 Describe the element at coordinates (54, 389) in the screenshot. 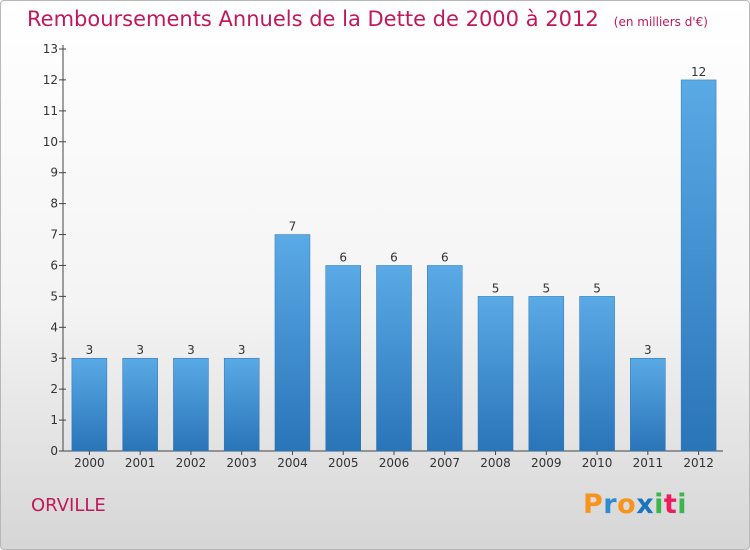

I see `y-tick-label: 2` at that location.